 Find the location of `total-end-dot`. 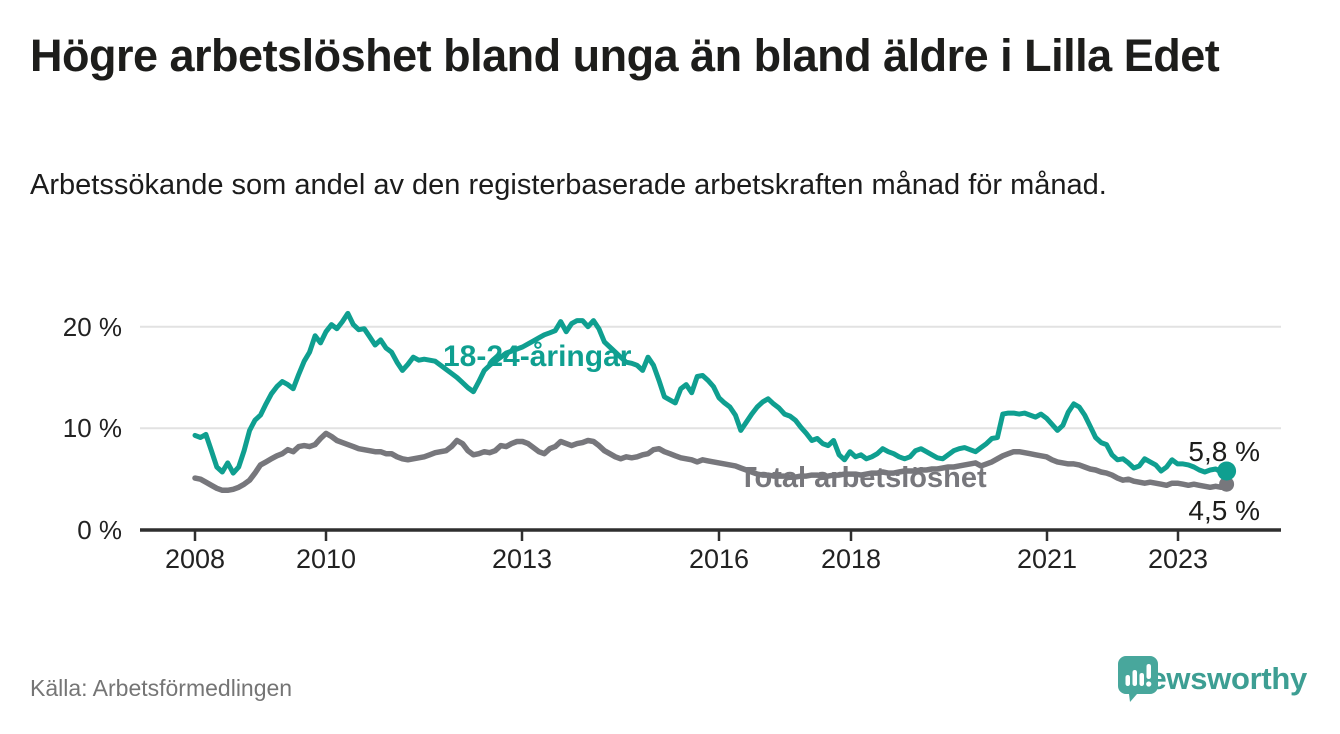

total-end-dot is located at coordinates (1227, 484).